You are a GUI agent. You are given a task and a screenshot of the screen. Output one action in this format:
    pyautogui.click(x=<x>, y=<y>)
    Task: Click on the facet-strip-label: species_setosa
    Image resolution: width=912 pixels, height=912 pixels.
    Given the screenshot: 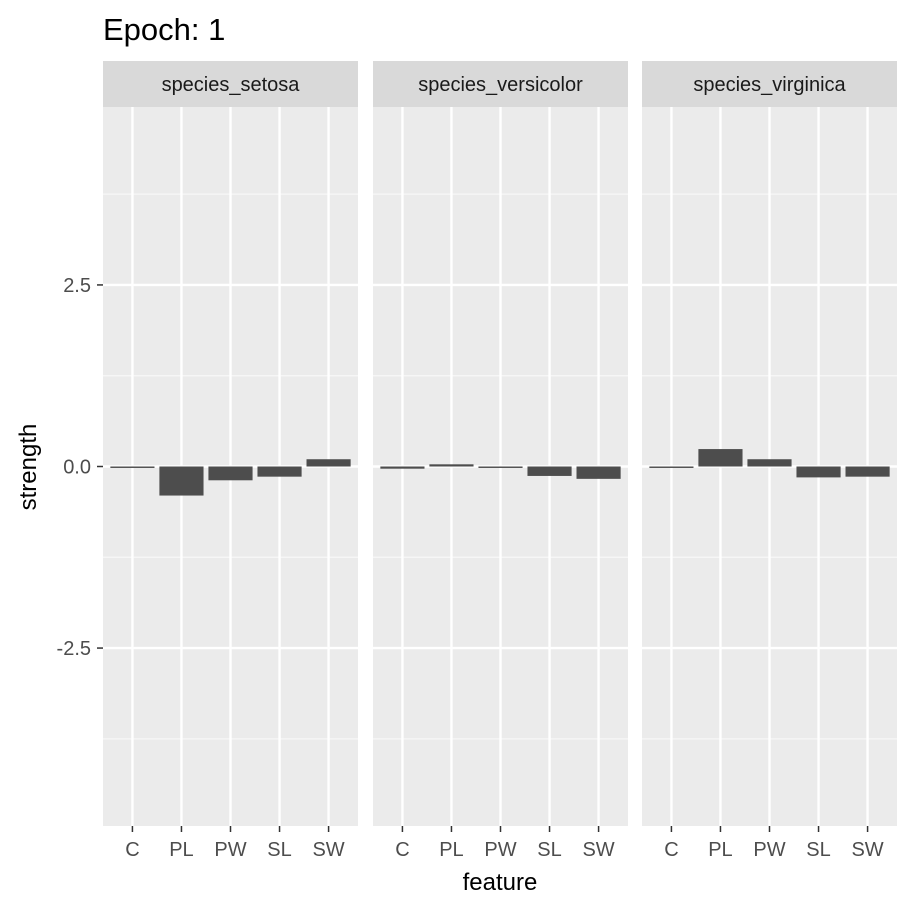 What is the action you would take?
    pyautogui.click(x=231, y=85)
    